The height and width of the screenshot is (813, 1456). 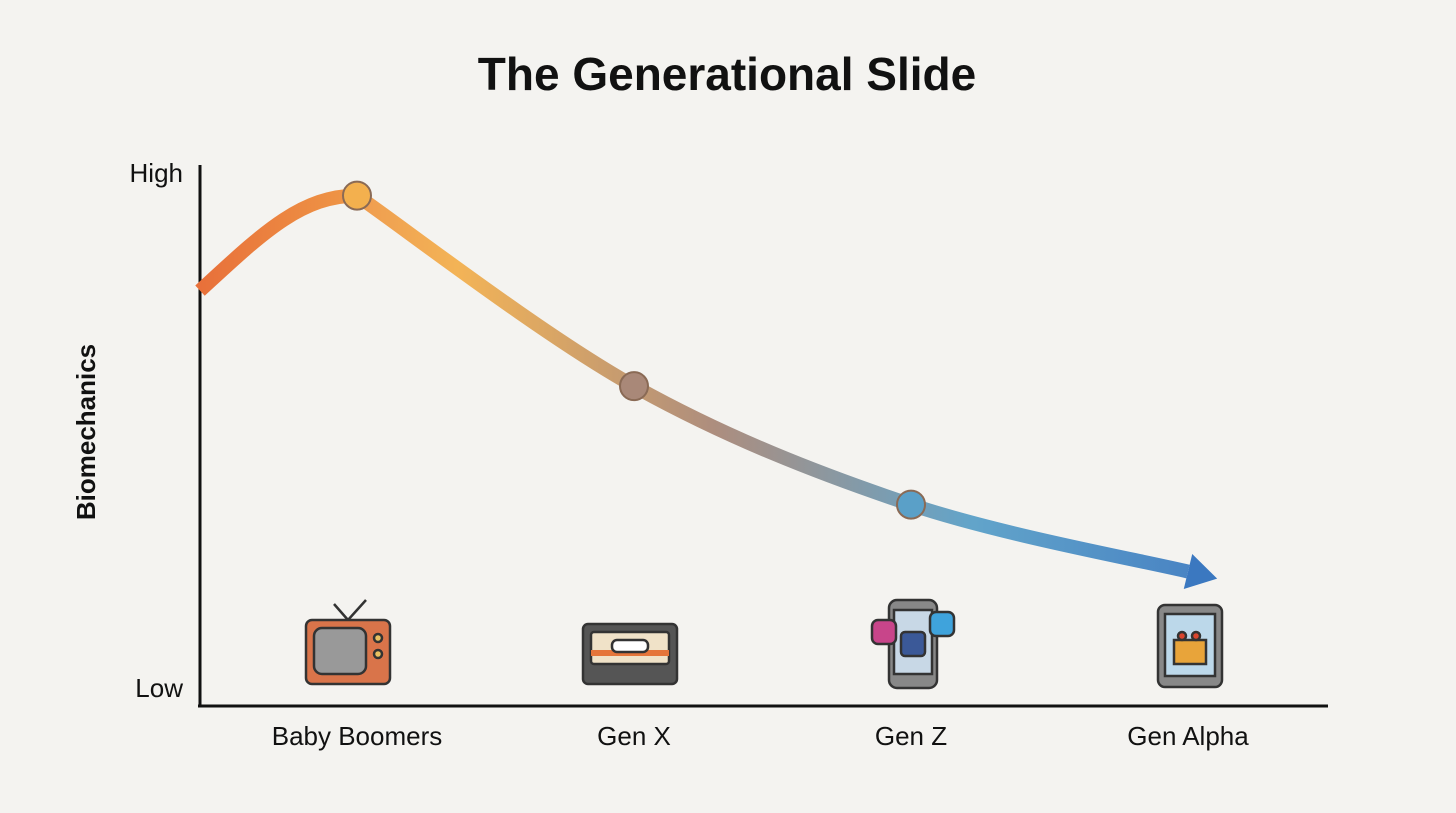 I want to click on line-lead-in, so click(x=276, y=242).